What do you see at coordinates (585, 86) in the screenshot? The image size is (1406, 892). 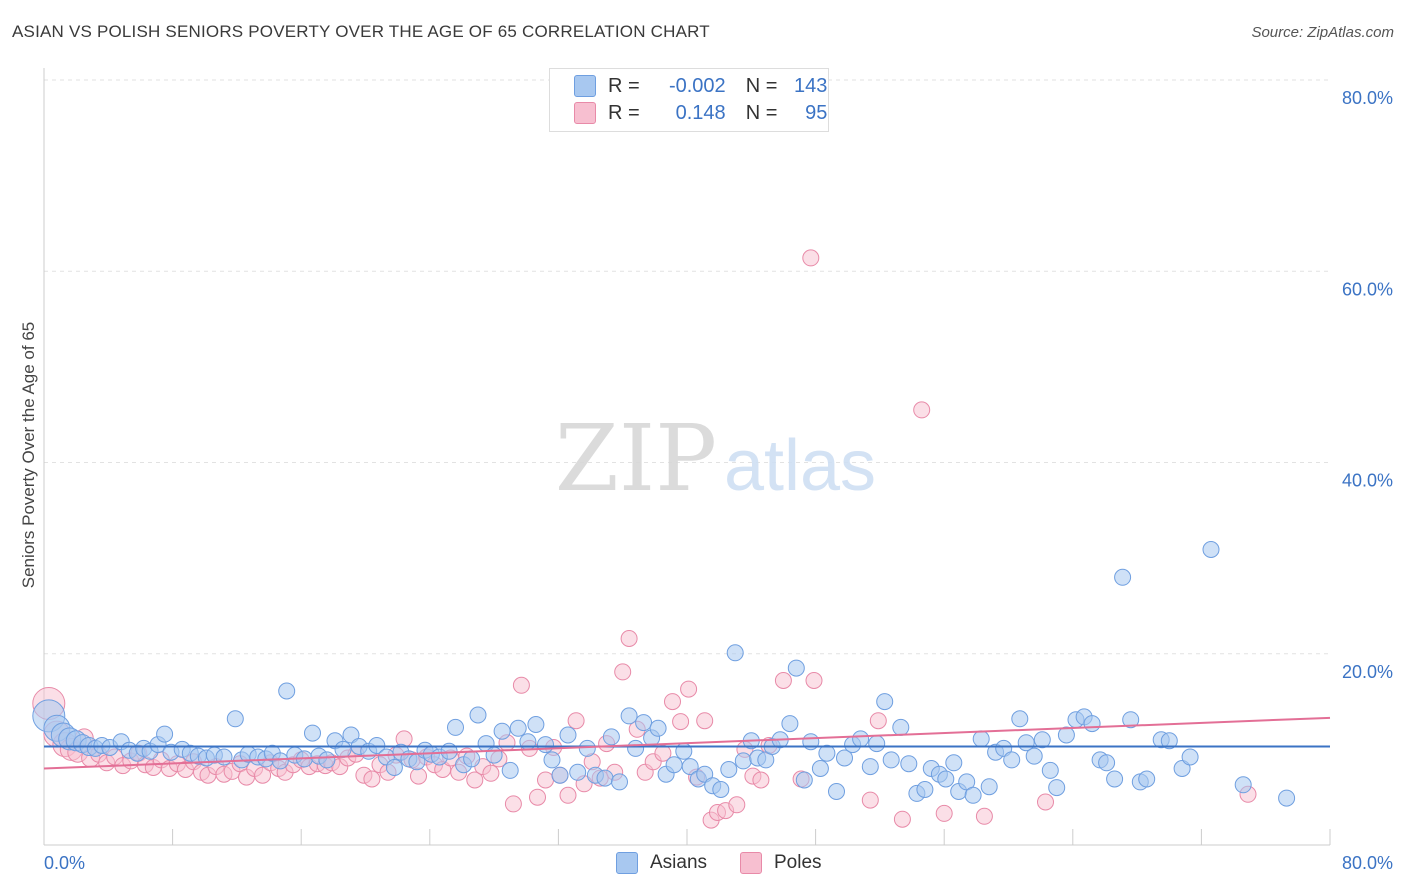 I see `legend-swatch-asians` at bounding box center [585, 86].